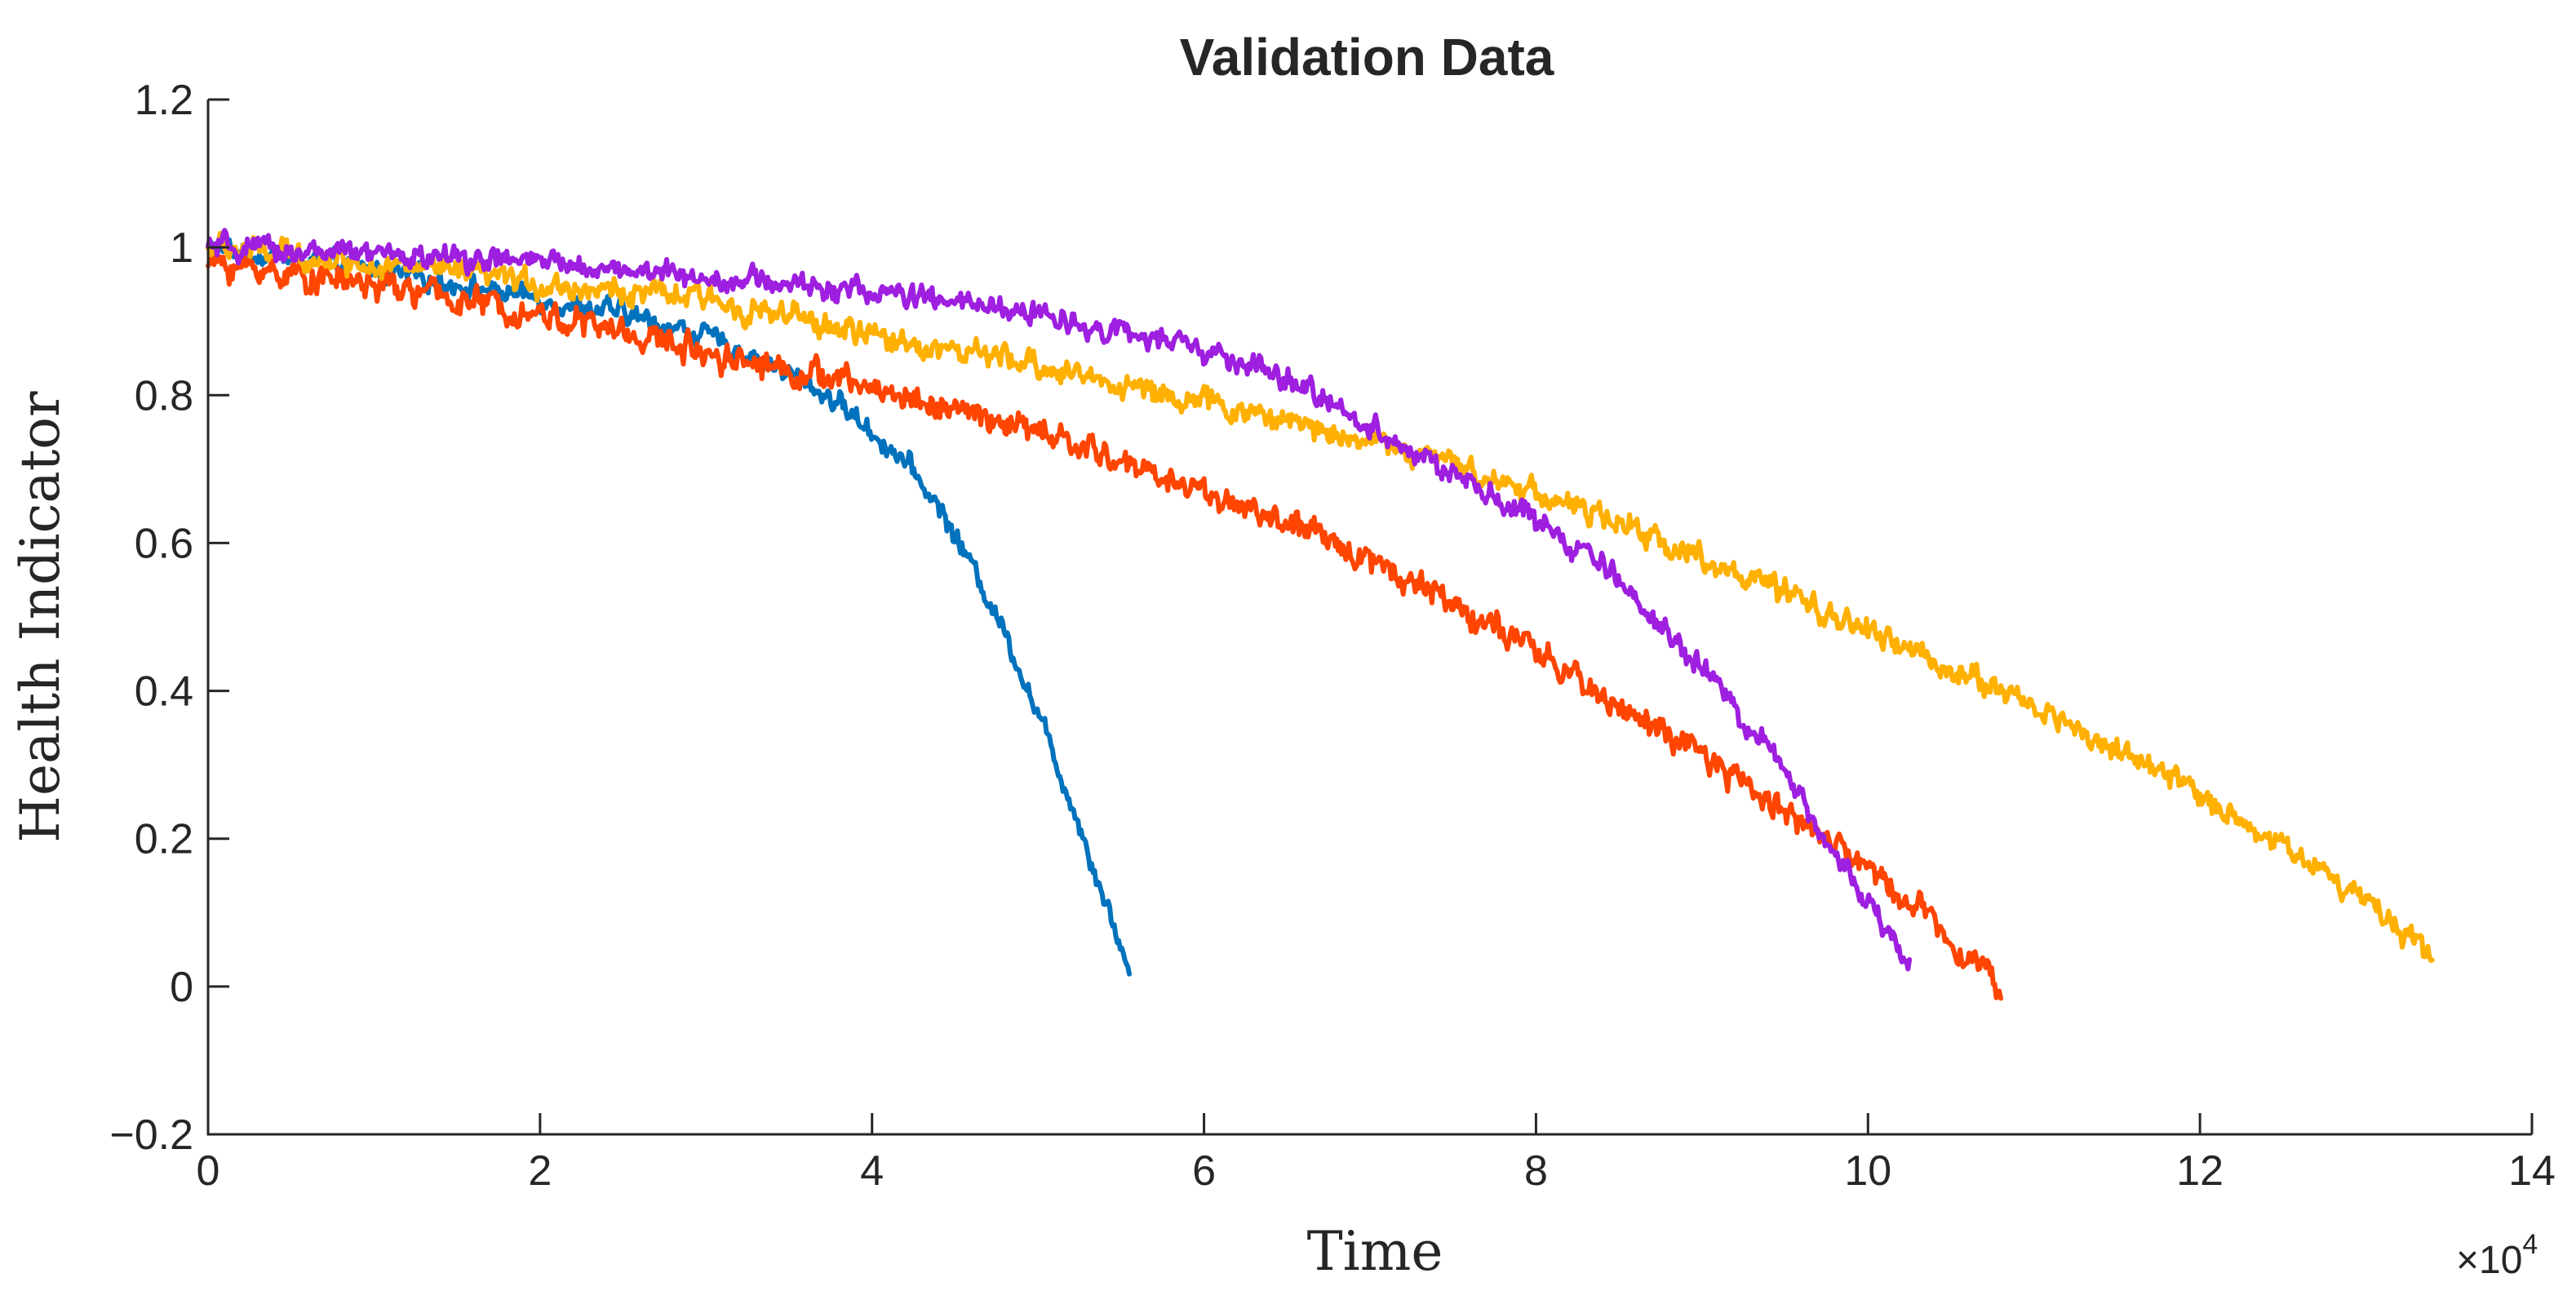 This screenshot has height=1300, width=2576. Describe the element at coordinates (1536, 1171) in the screenshot. I see `x-tick-label: 8` at that location.